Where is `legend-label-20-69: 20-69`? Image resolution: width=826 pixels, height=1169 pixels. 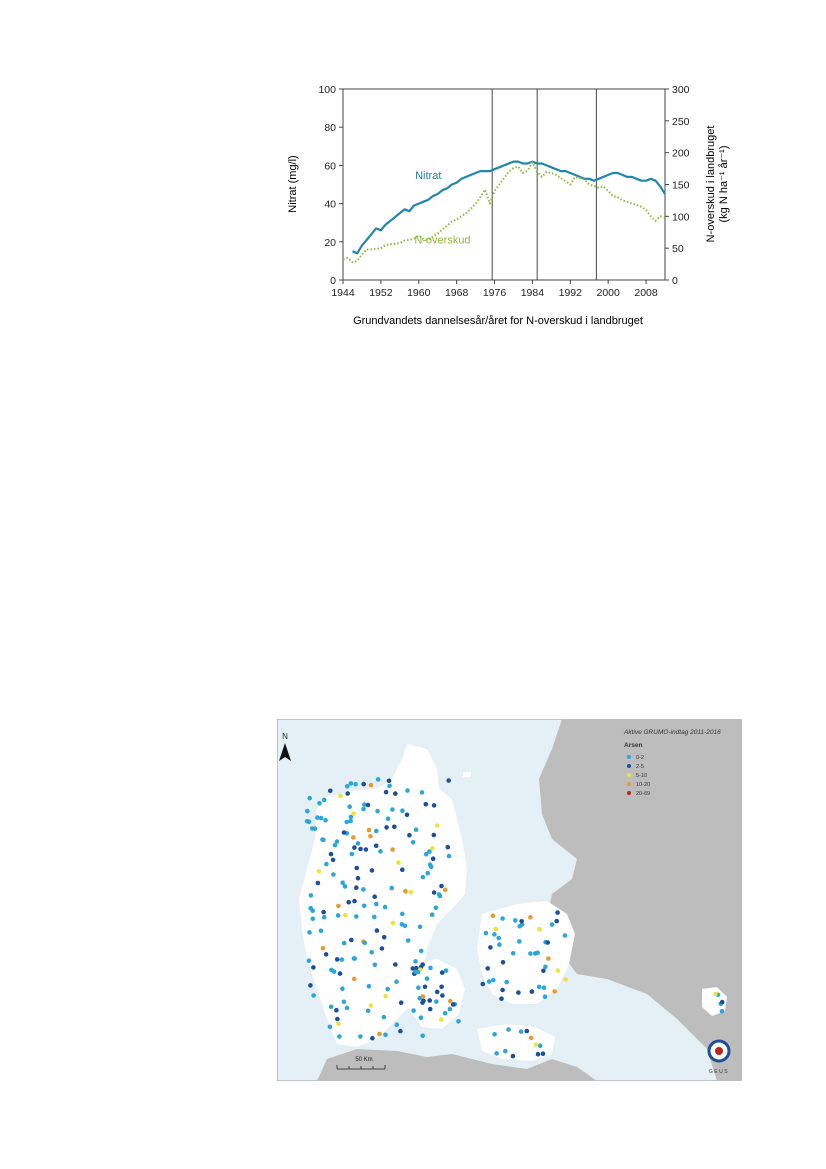 legend-label-20-69: 20-69 is located at coordinates (643, 794).